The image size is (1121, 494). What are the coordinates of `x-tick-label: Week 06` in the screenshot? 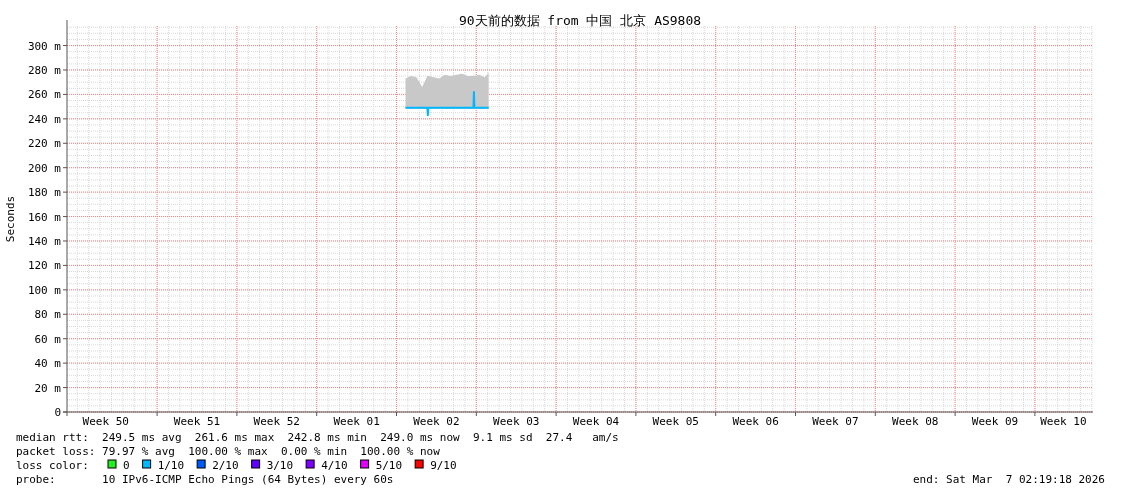 It's located at (755, 421).